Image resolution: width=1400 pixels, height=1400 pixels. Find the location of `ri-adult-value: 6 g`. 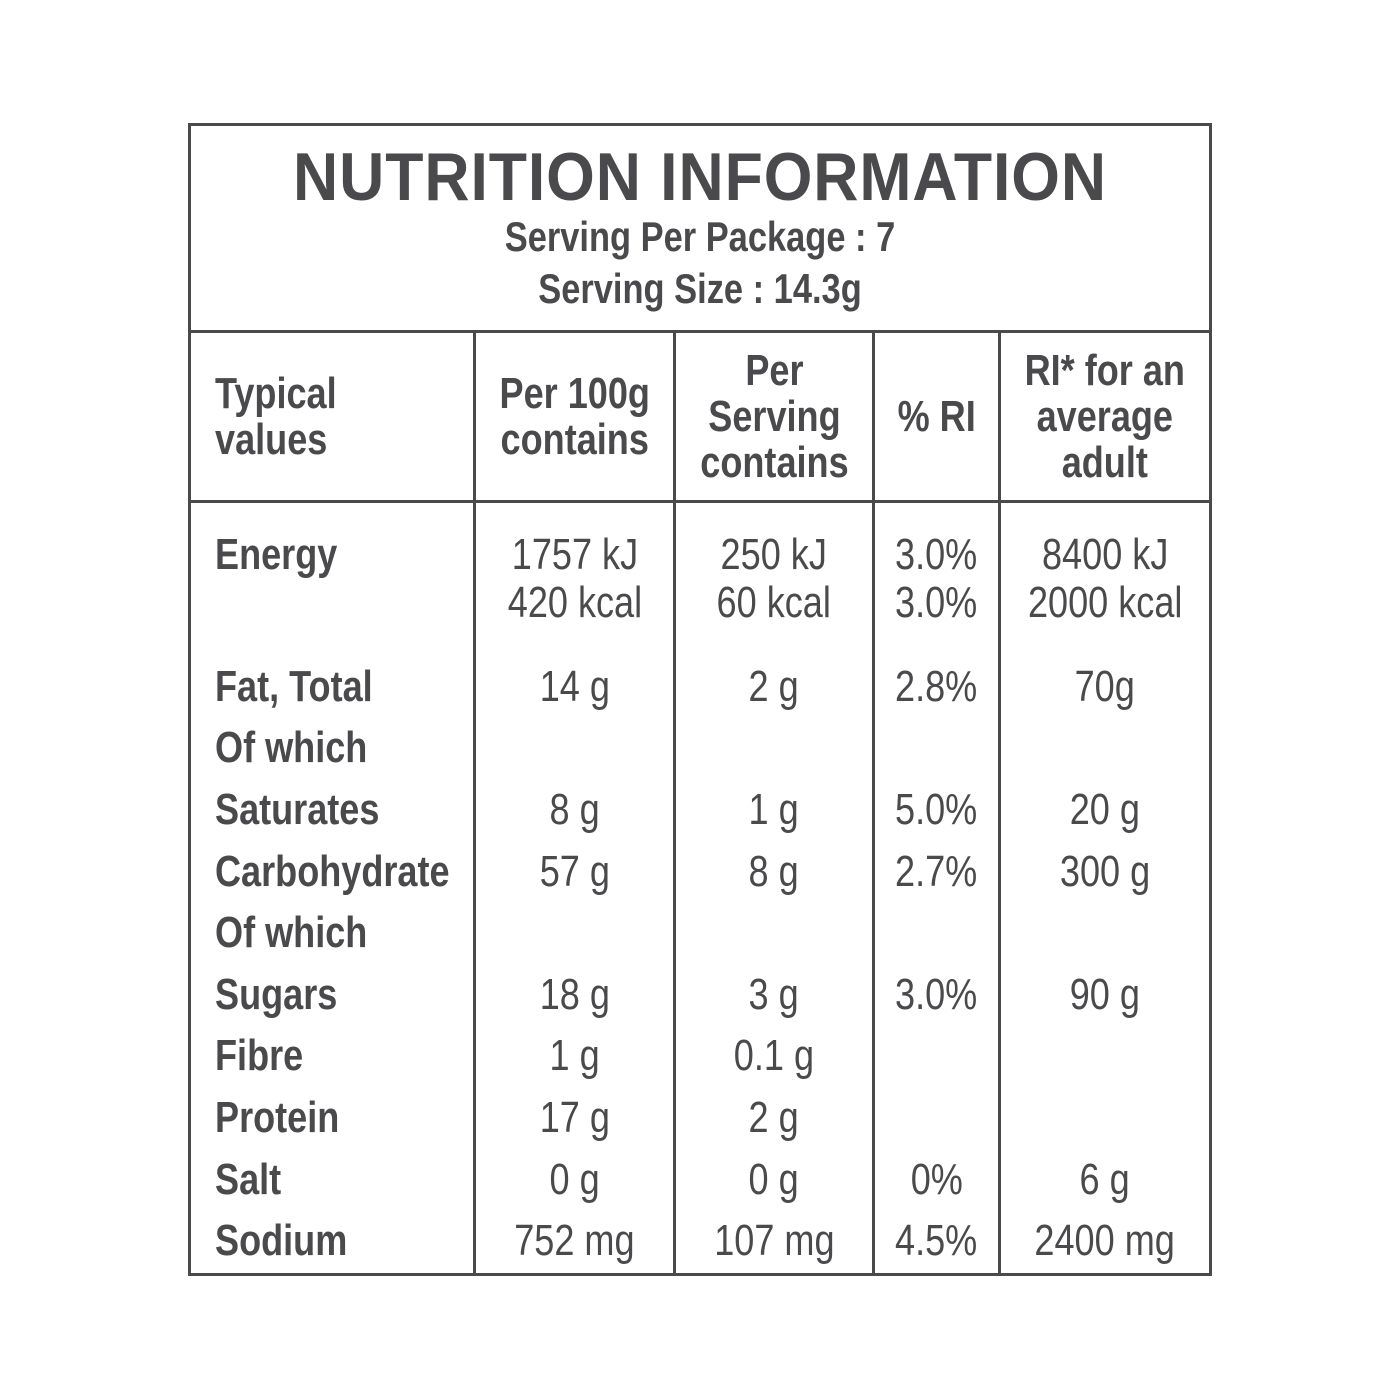

ri-adult-value: 6 g is located at coordinates (1105, 1179).